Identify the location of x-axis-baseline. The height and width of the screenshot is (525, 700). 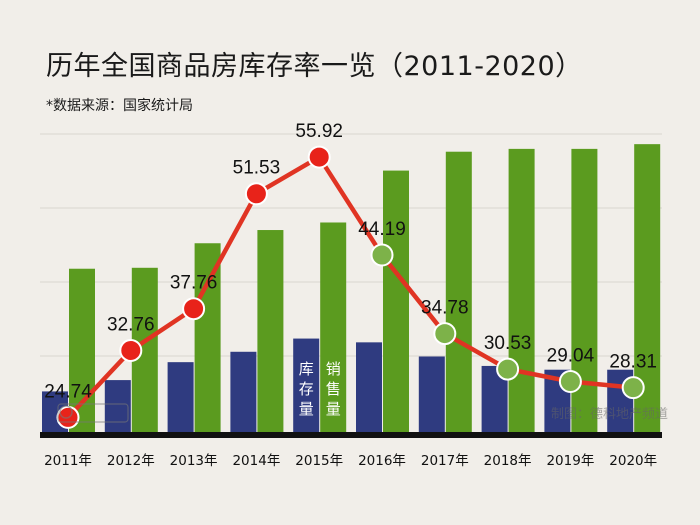
(351, 435).